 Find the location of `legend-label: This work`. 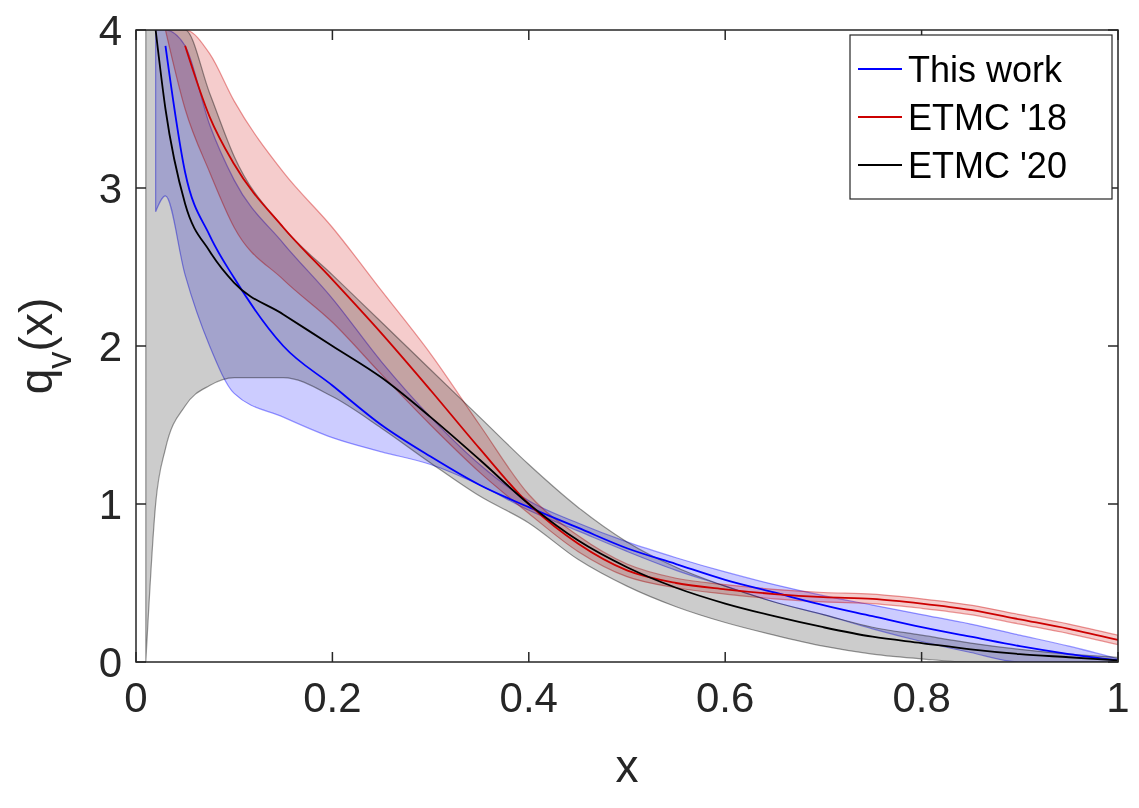

legend-label: This work is located at coordinates (986, 69).